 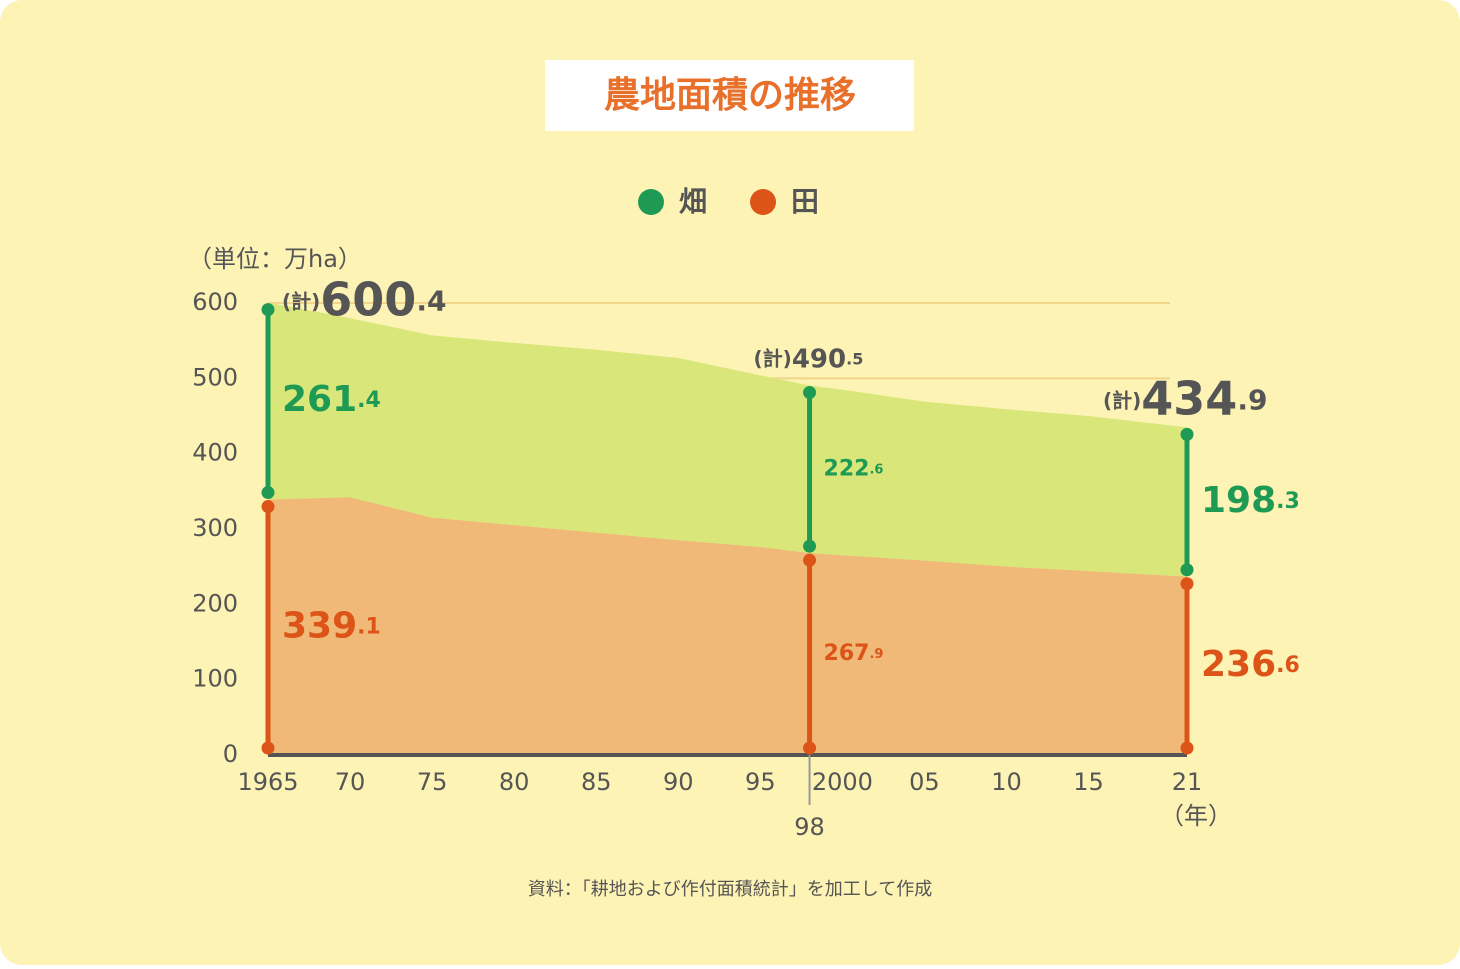 What do you see at coordinates (596, 782) in the screenshot?
I see `x-tick-label: 85` at bounding box center [596, 782].